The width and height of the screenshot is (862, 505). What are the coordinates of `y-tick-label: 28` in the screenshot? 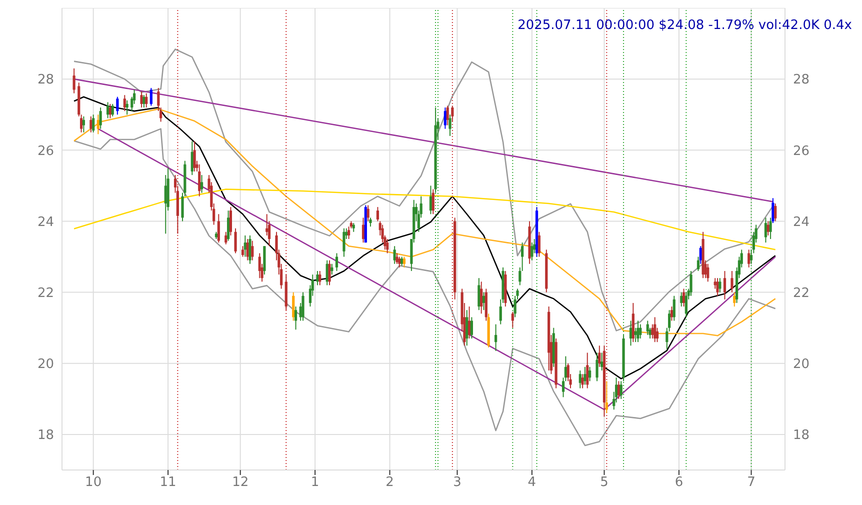 It's located at (45, 80).